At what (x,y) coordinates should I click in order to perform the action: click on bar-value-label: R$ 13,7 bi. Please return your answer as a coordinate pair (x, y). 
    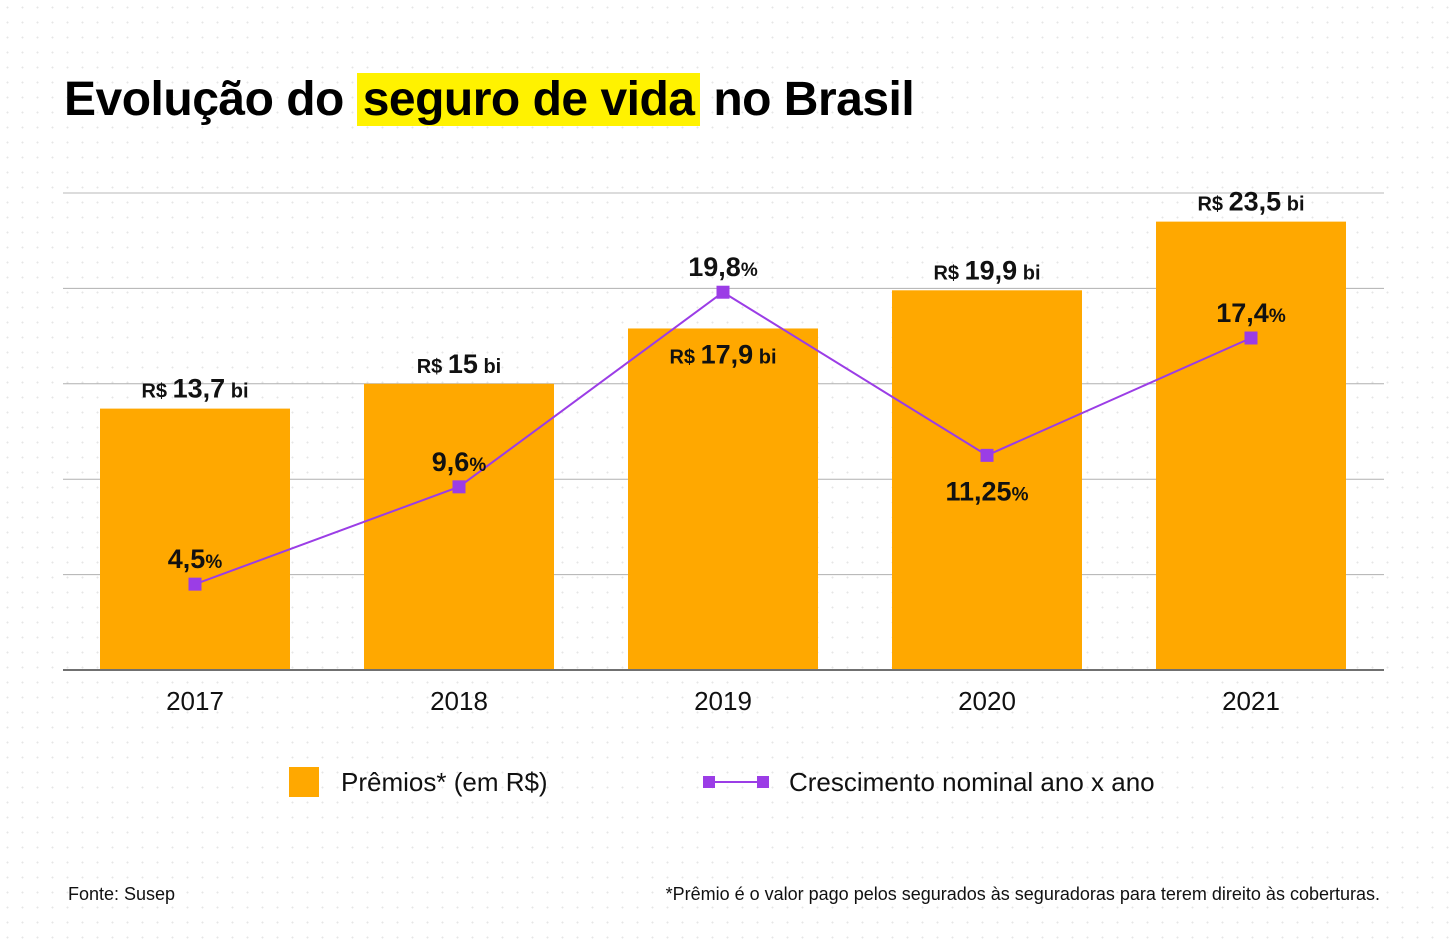
    Looking at the image, I should click on (194, 389).